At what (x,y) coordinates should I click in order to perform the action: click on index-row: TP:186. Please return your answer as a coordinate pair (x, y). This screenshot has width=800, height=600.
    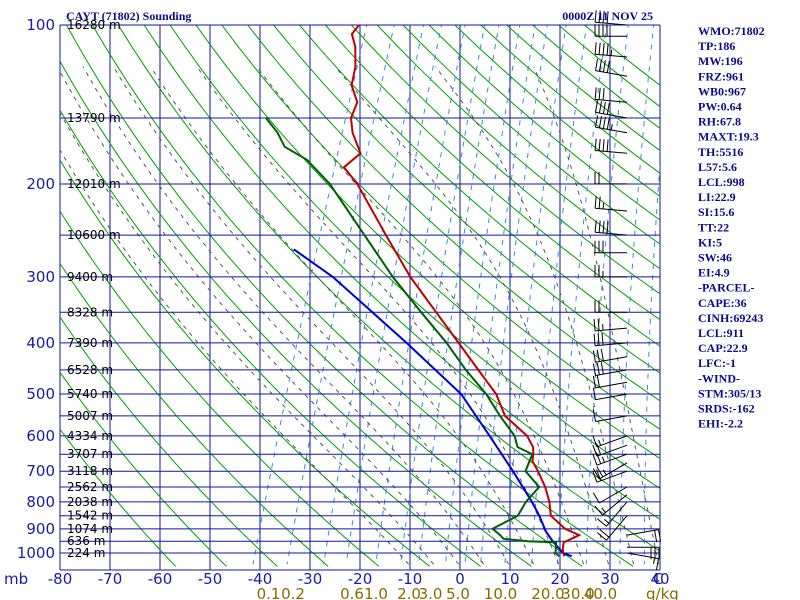
    Looking at the image, I should click on (716, 46).